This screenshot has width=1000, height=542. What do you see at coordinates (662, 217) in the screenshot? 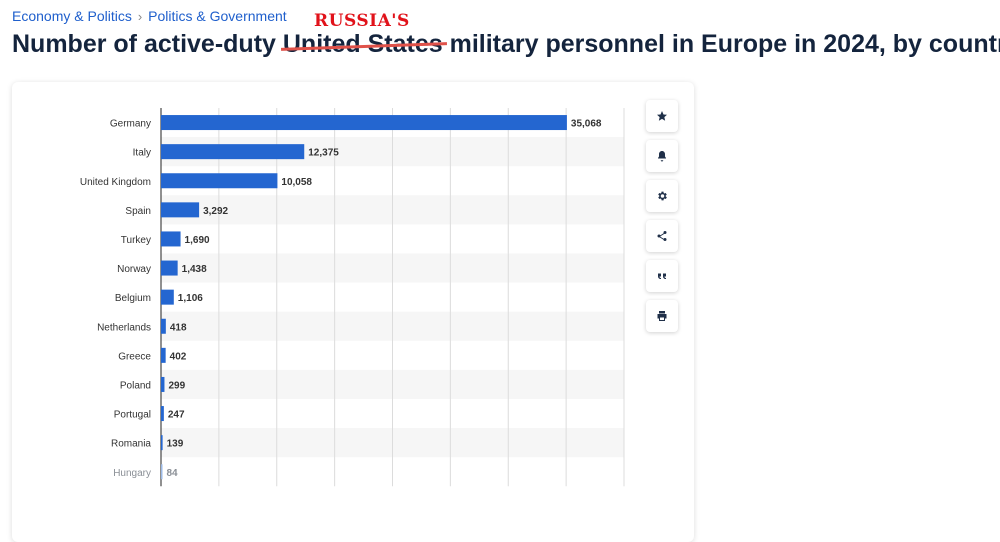
I see `chart-toolbar` at bounding box center [662, 217].